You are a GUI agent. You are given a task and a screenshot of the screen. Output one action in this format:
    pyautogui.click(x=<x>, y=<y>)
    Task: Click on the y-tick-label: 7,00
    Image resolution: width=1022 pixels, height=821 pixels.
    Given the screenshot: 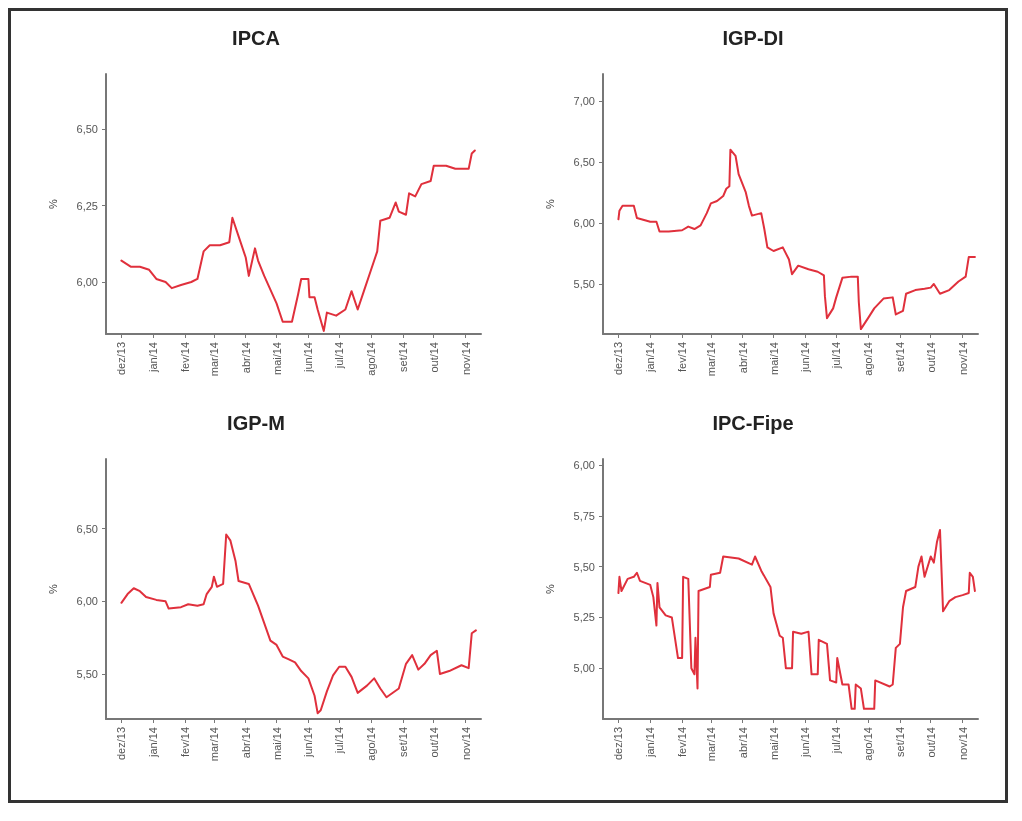 What is the action you would take?
    pyautogui.click(x=584, y=100)
    